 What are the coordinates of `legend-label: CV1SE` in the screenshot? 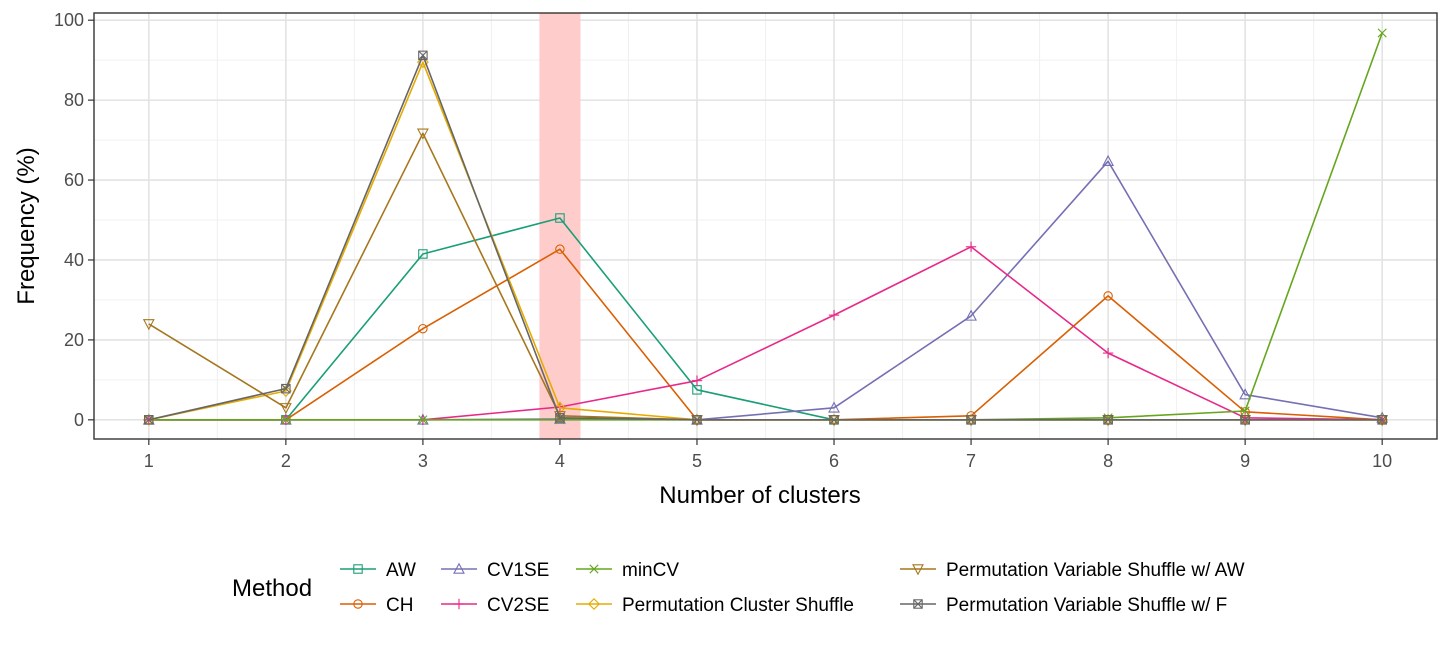 It's located at (518, 570).